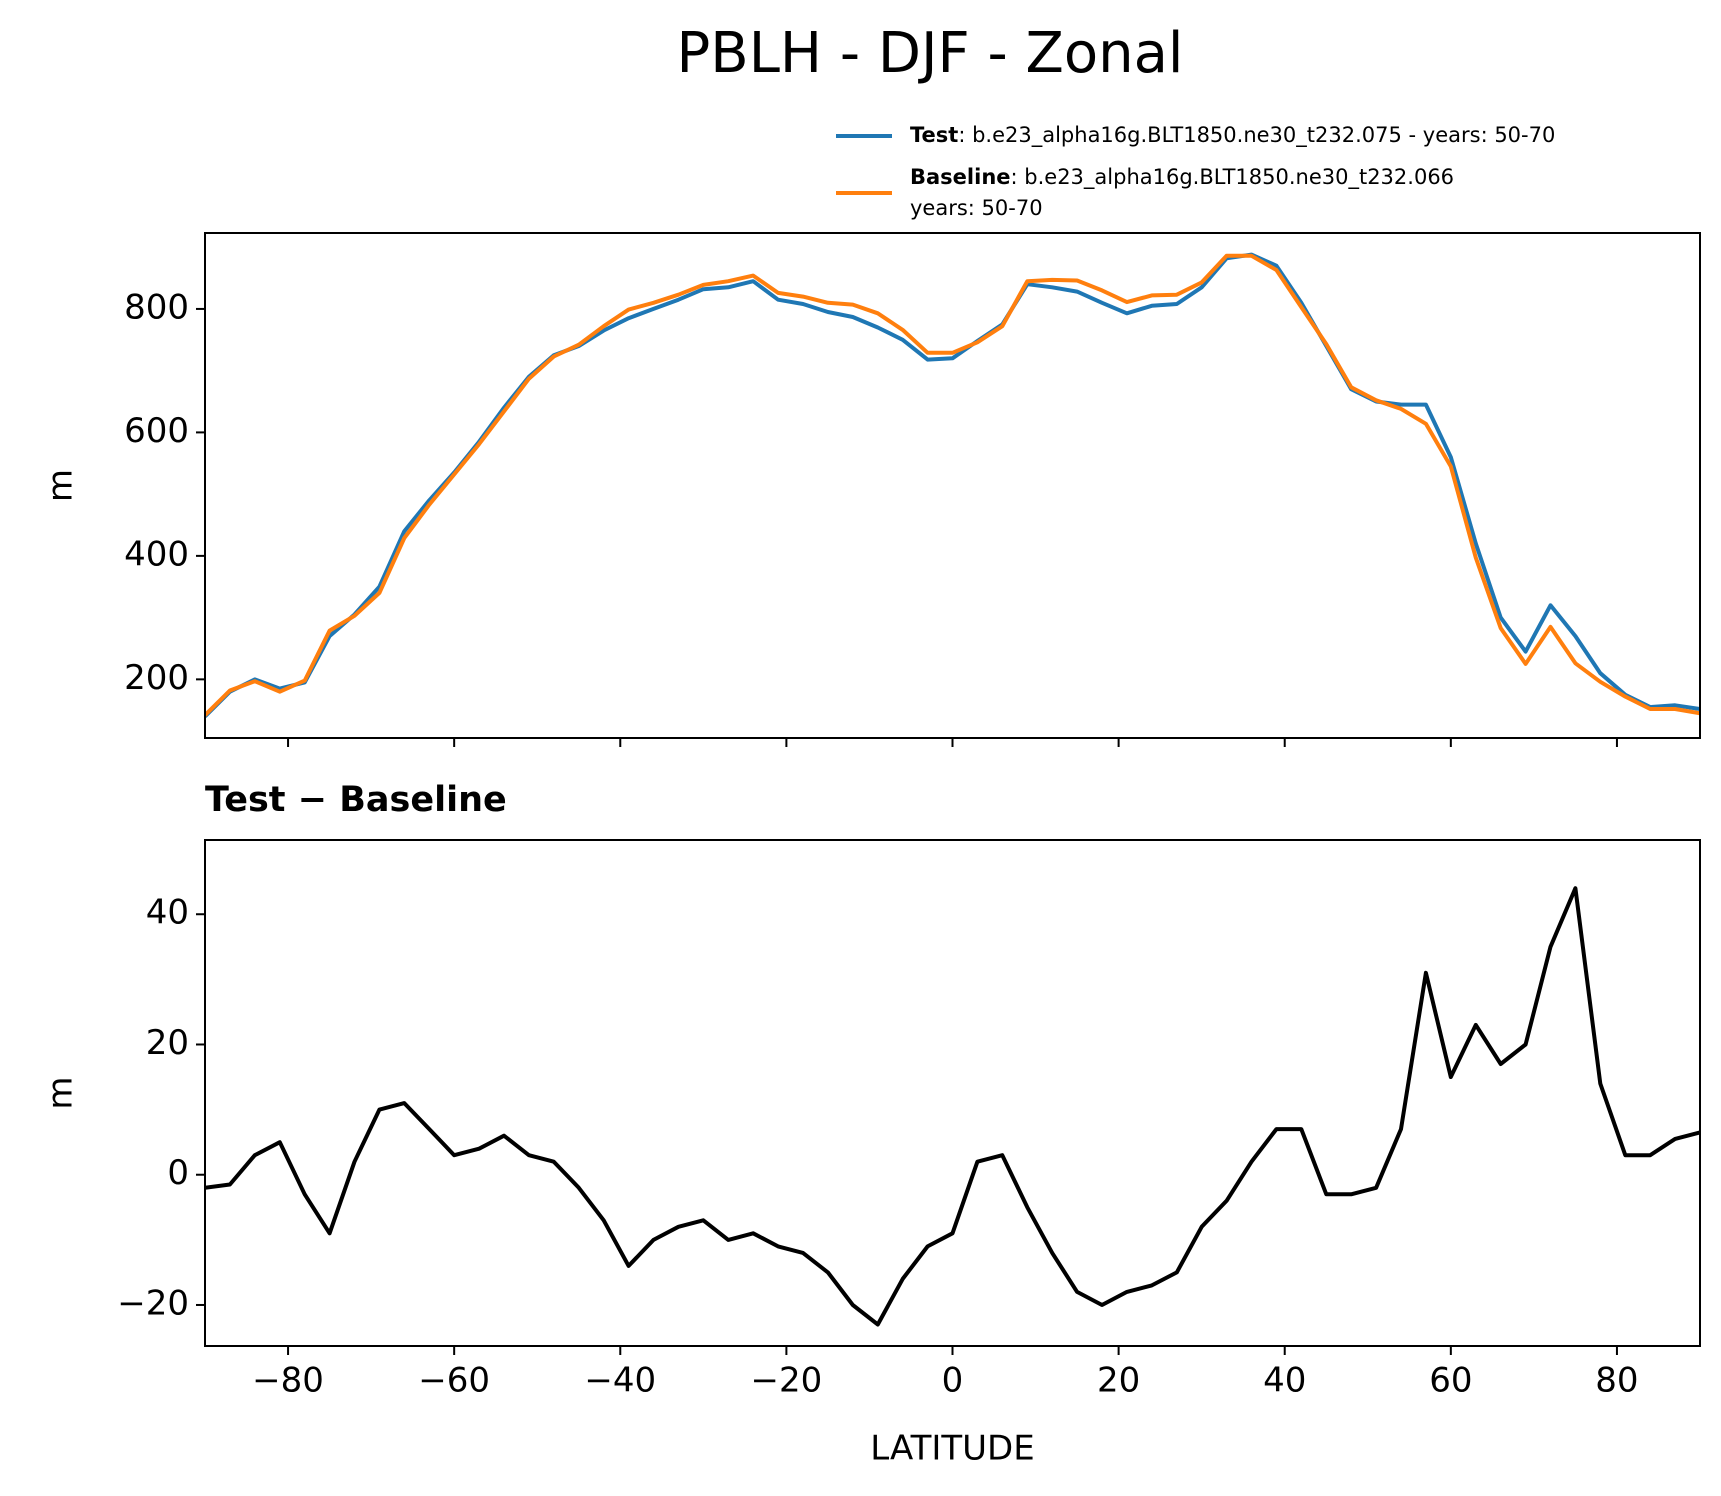 The width and height of the screenshot is (1721, 1496). I want to click on subplot-title: Test − Baseline, so click(356, 800).